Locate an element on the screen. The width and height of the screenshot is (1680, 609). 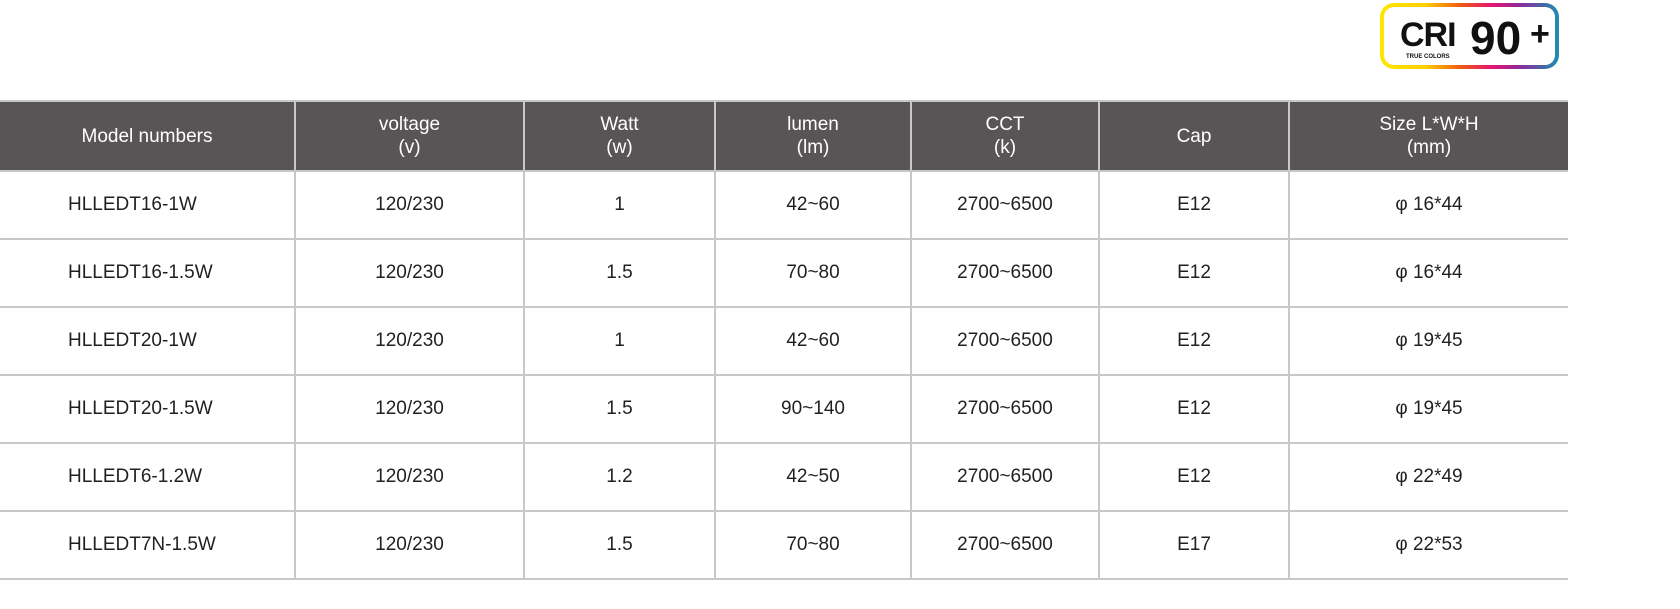
table-cell: 90~140 is located at coordinates (813, 409).